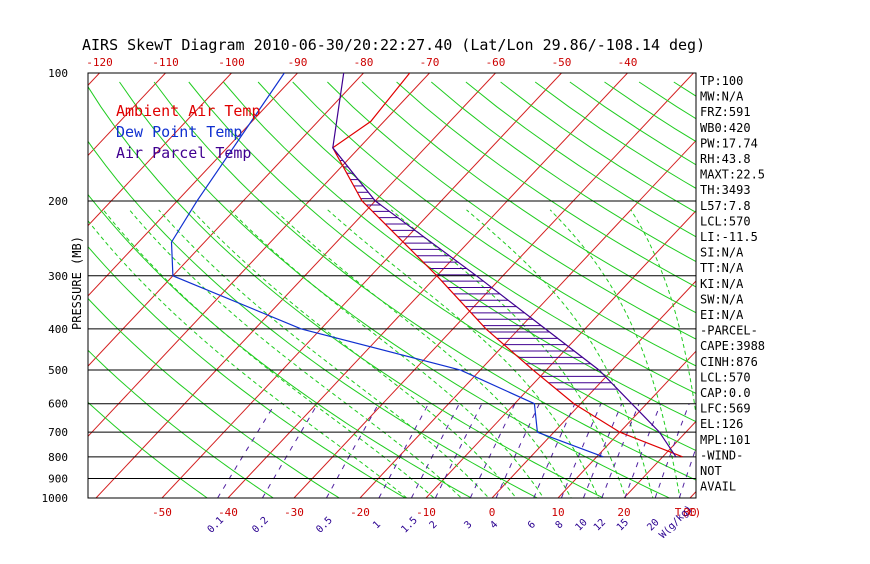  What do you see at coordinates (560, 525) in the screenshot?
I see `mixing-ratio-tick-label: 8` at bounding box center [560, 525].